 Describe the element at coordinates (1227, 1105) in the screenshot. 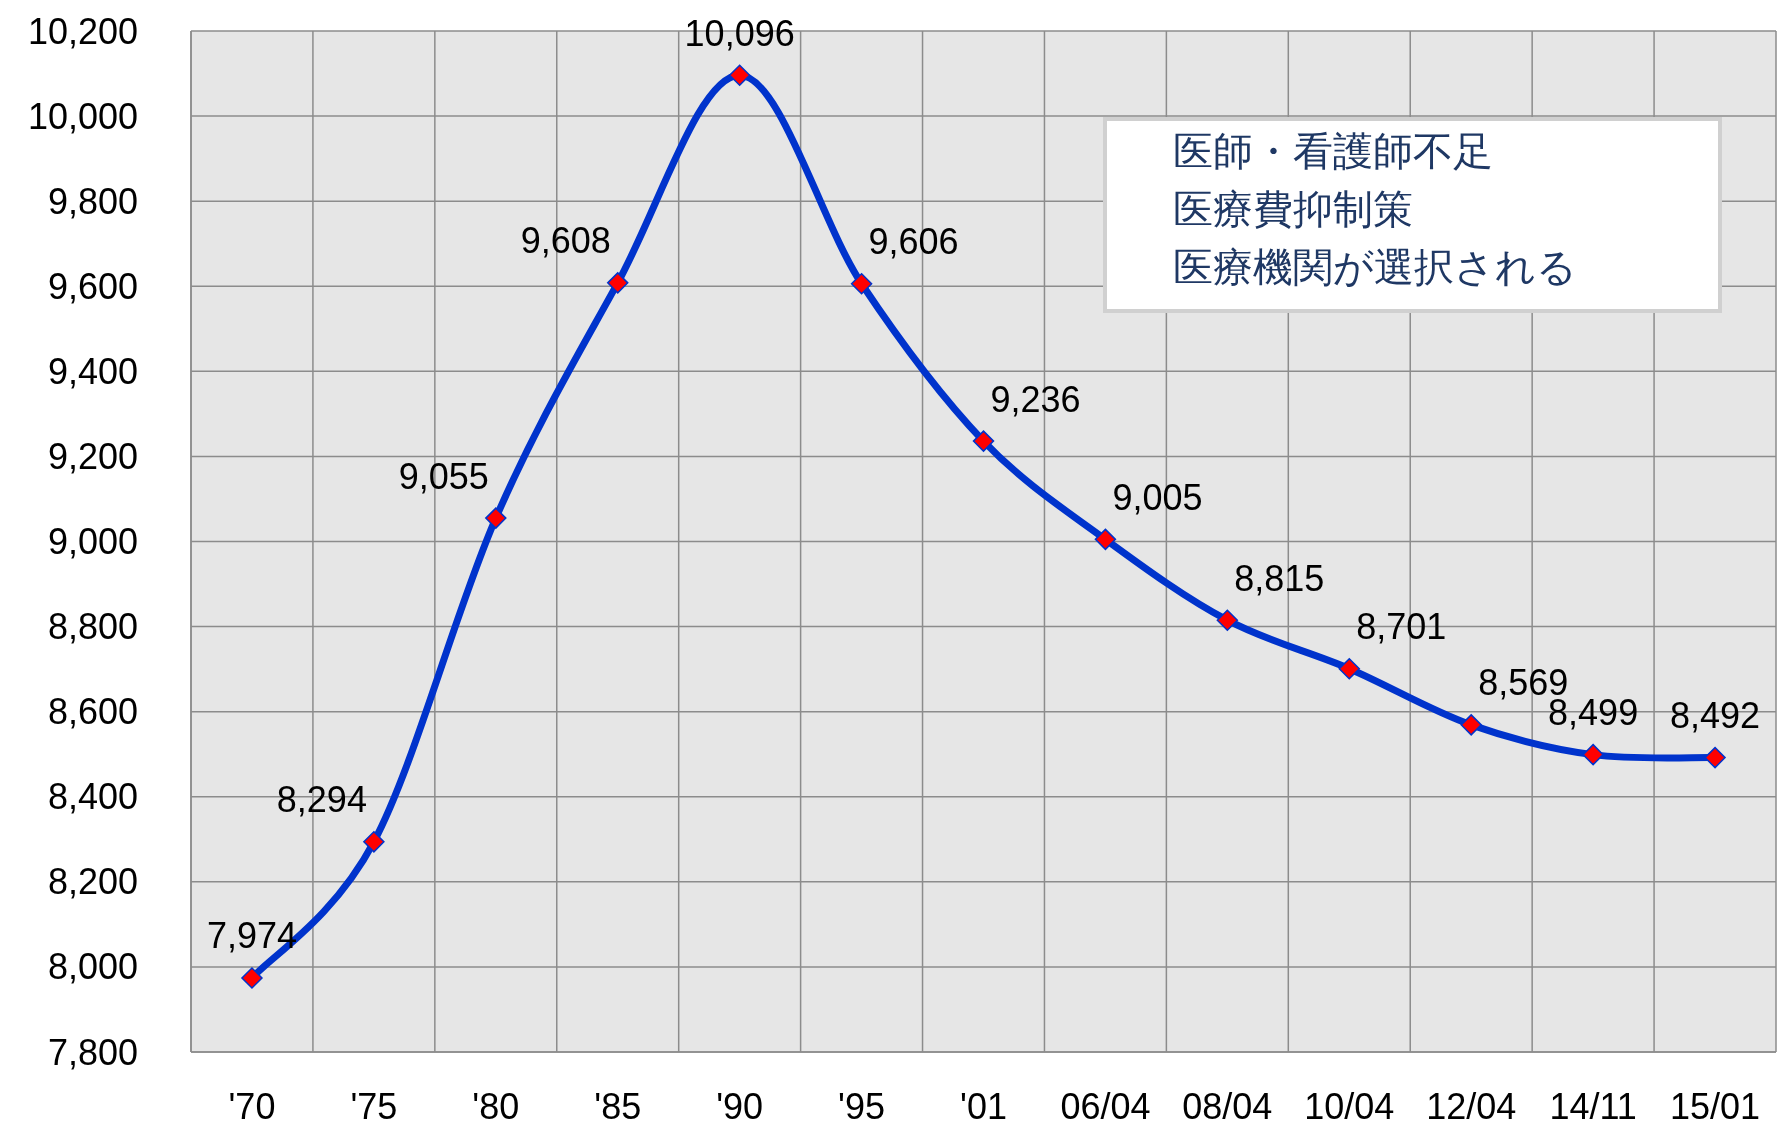

I see `x-tick-label: 08/04` at that location.